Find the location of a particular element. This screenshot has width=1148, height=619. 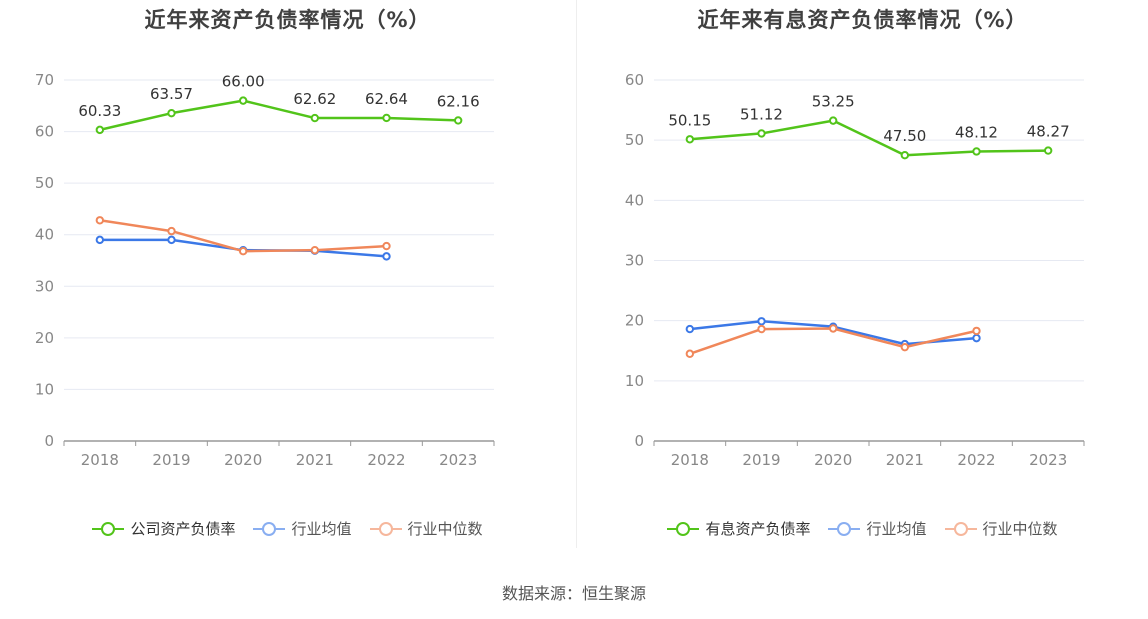

data-source-note: 数据来源：恒生聚源 is located at coordinates (573, 593).